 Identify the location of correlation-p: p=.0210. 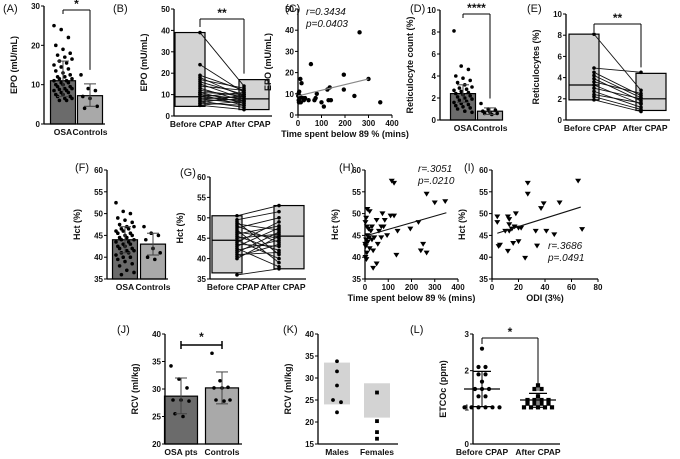
(436, 181).